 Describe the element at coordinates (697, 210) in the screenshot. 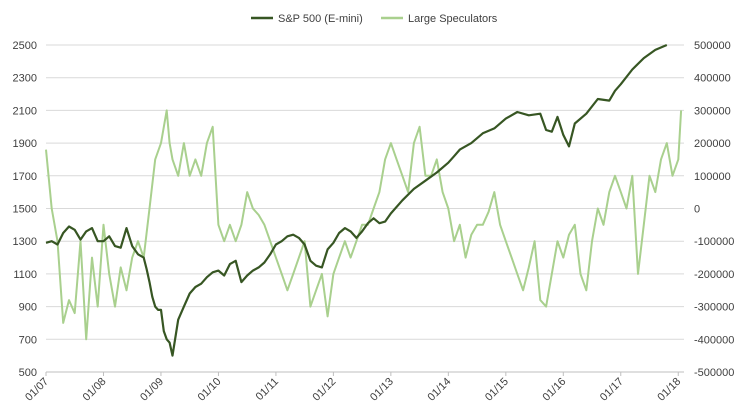

I see `y-right-tick-label: 0` at that location.